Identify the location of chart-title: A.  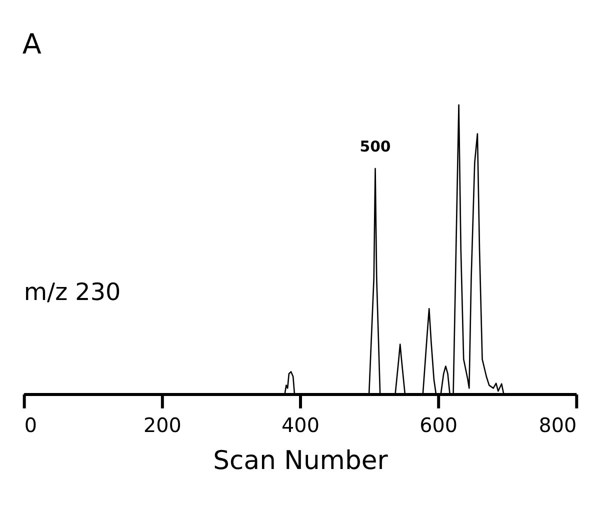
(32, 44).